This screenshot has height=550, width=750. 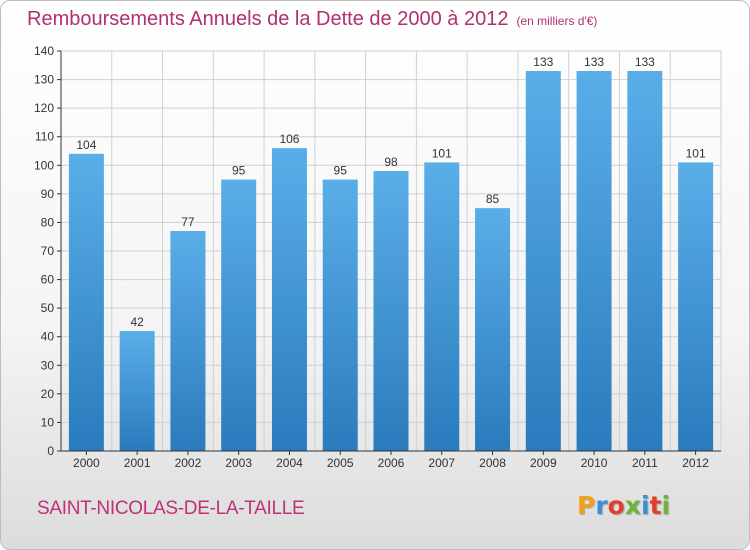 I want to click on logo-letter: x, so click(x=632, y=505).